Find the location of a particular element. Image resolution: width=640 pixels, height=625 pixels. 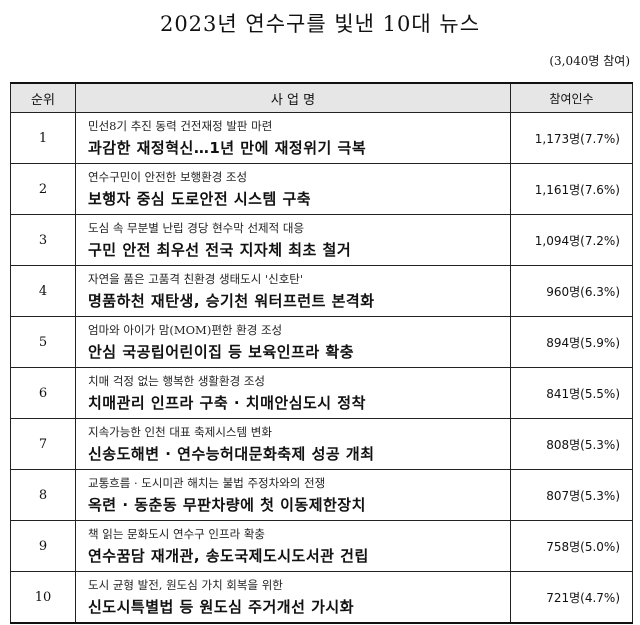

participants-cell: 1,173명(7.7%) is located at coordinates (571, 138).